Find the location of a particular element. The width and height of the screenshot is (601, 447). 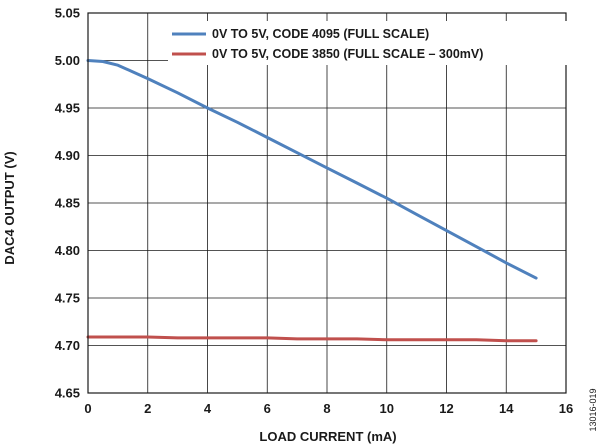

x-tick-label: 4 is located at coordinates (208, 408).